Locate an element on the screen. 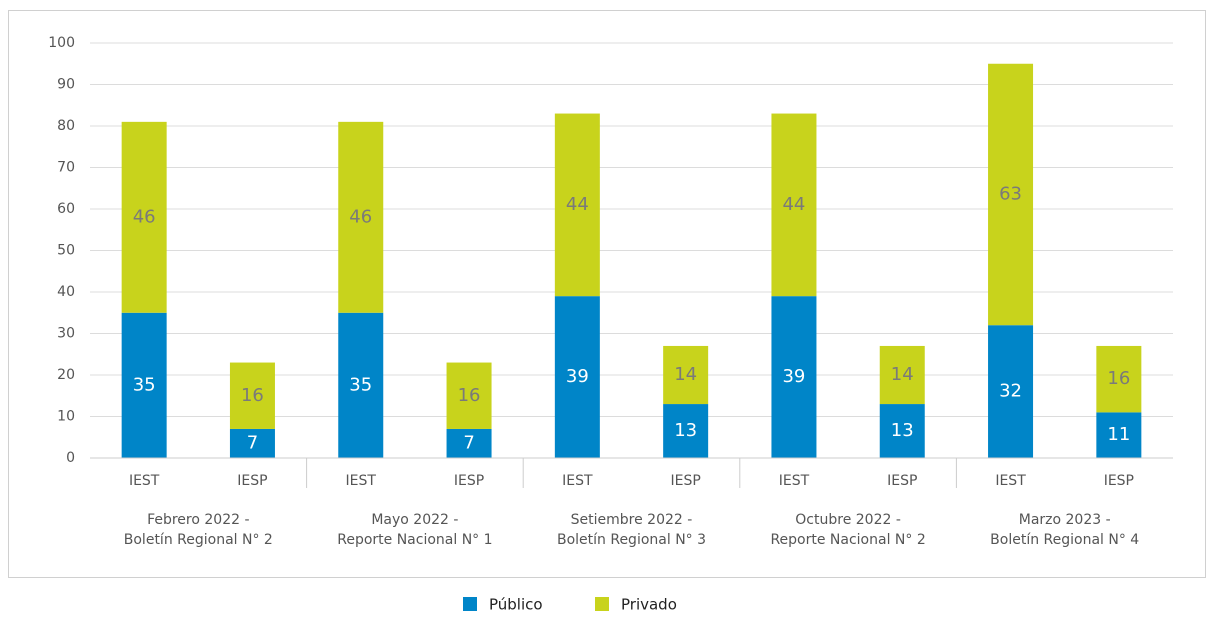 The width and height of the screenshot is (1215, 619). y-tick-label: 20 is located at coordinates (66, 375).